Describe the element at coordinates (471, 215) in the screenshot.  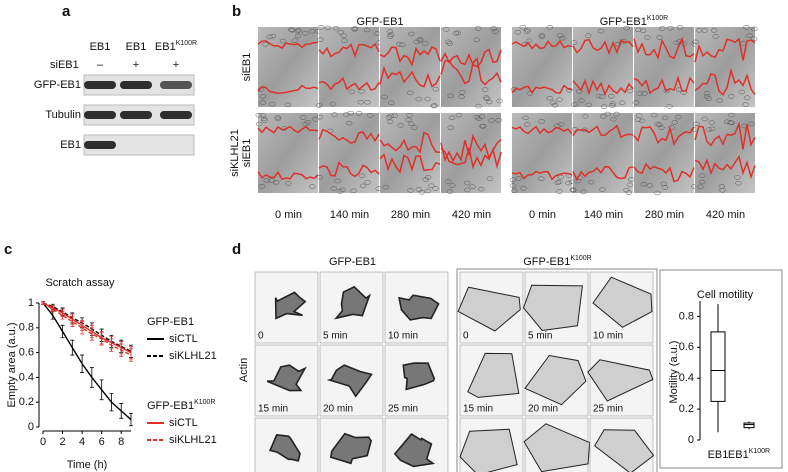
I see `time-label: 420 min` at that location.